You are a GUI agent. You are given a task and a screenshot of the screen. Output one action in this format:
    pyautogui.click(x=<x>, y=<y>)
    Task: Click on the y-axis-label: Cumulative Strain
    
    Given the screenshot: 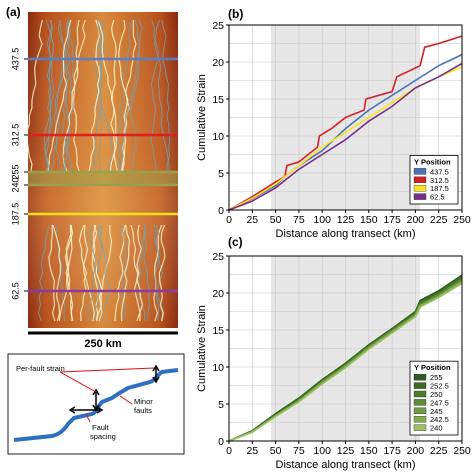 What is the action you would take?
    pyautogui.click(x=202, y=117)
    